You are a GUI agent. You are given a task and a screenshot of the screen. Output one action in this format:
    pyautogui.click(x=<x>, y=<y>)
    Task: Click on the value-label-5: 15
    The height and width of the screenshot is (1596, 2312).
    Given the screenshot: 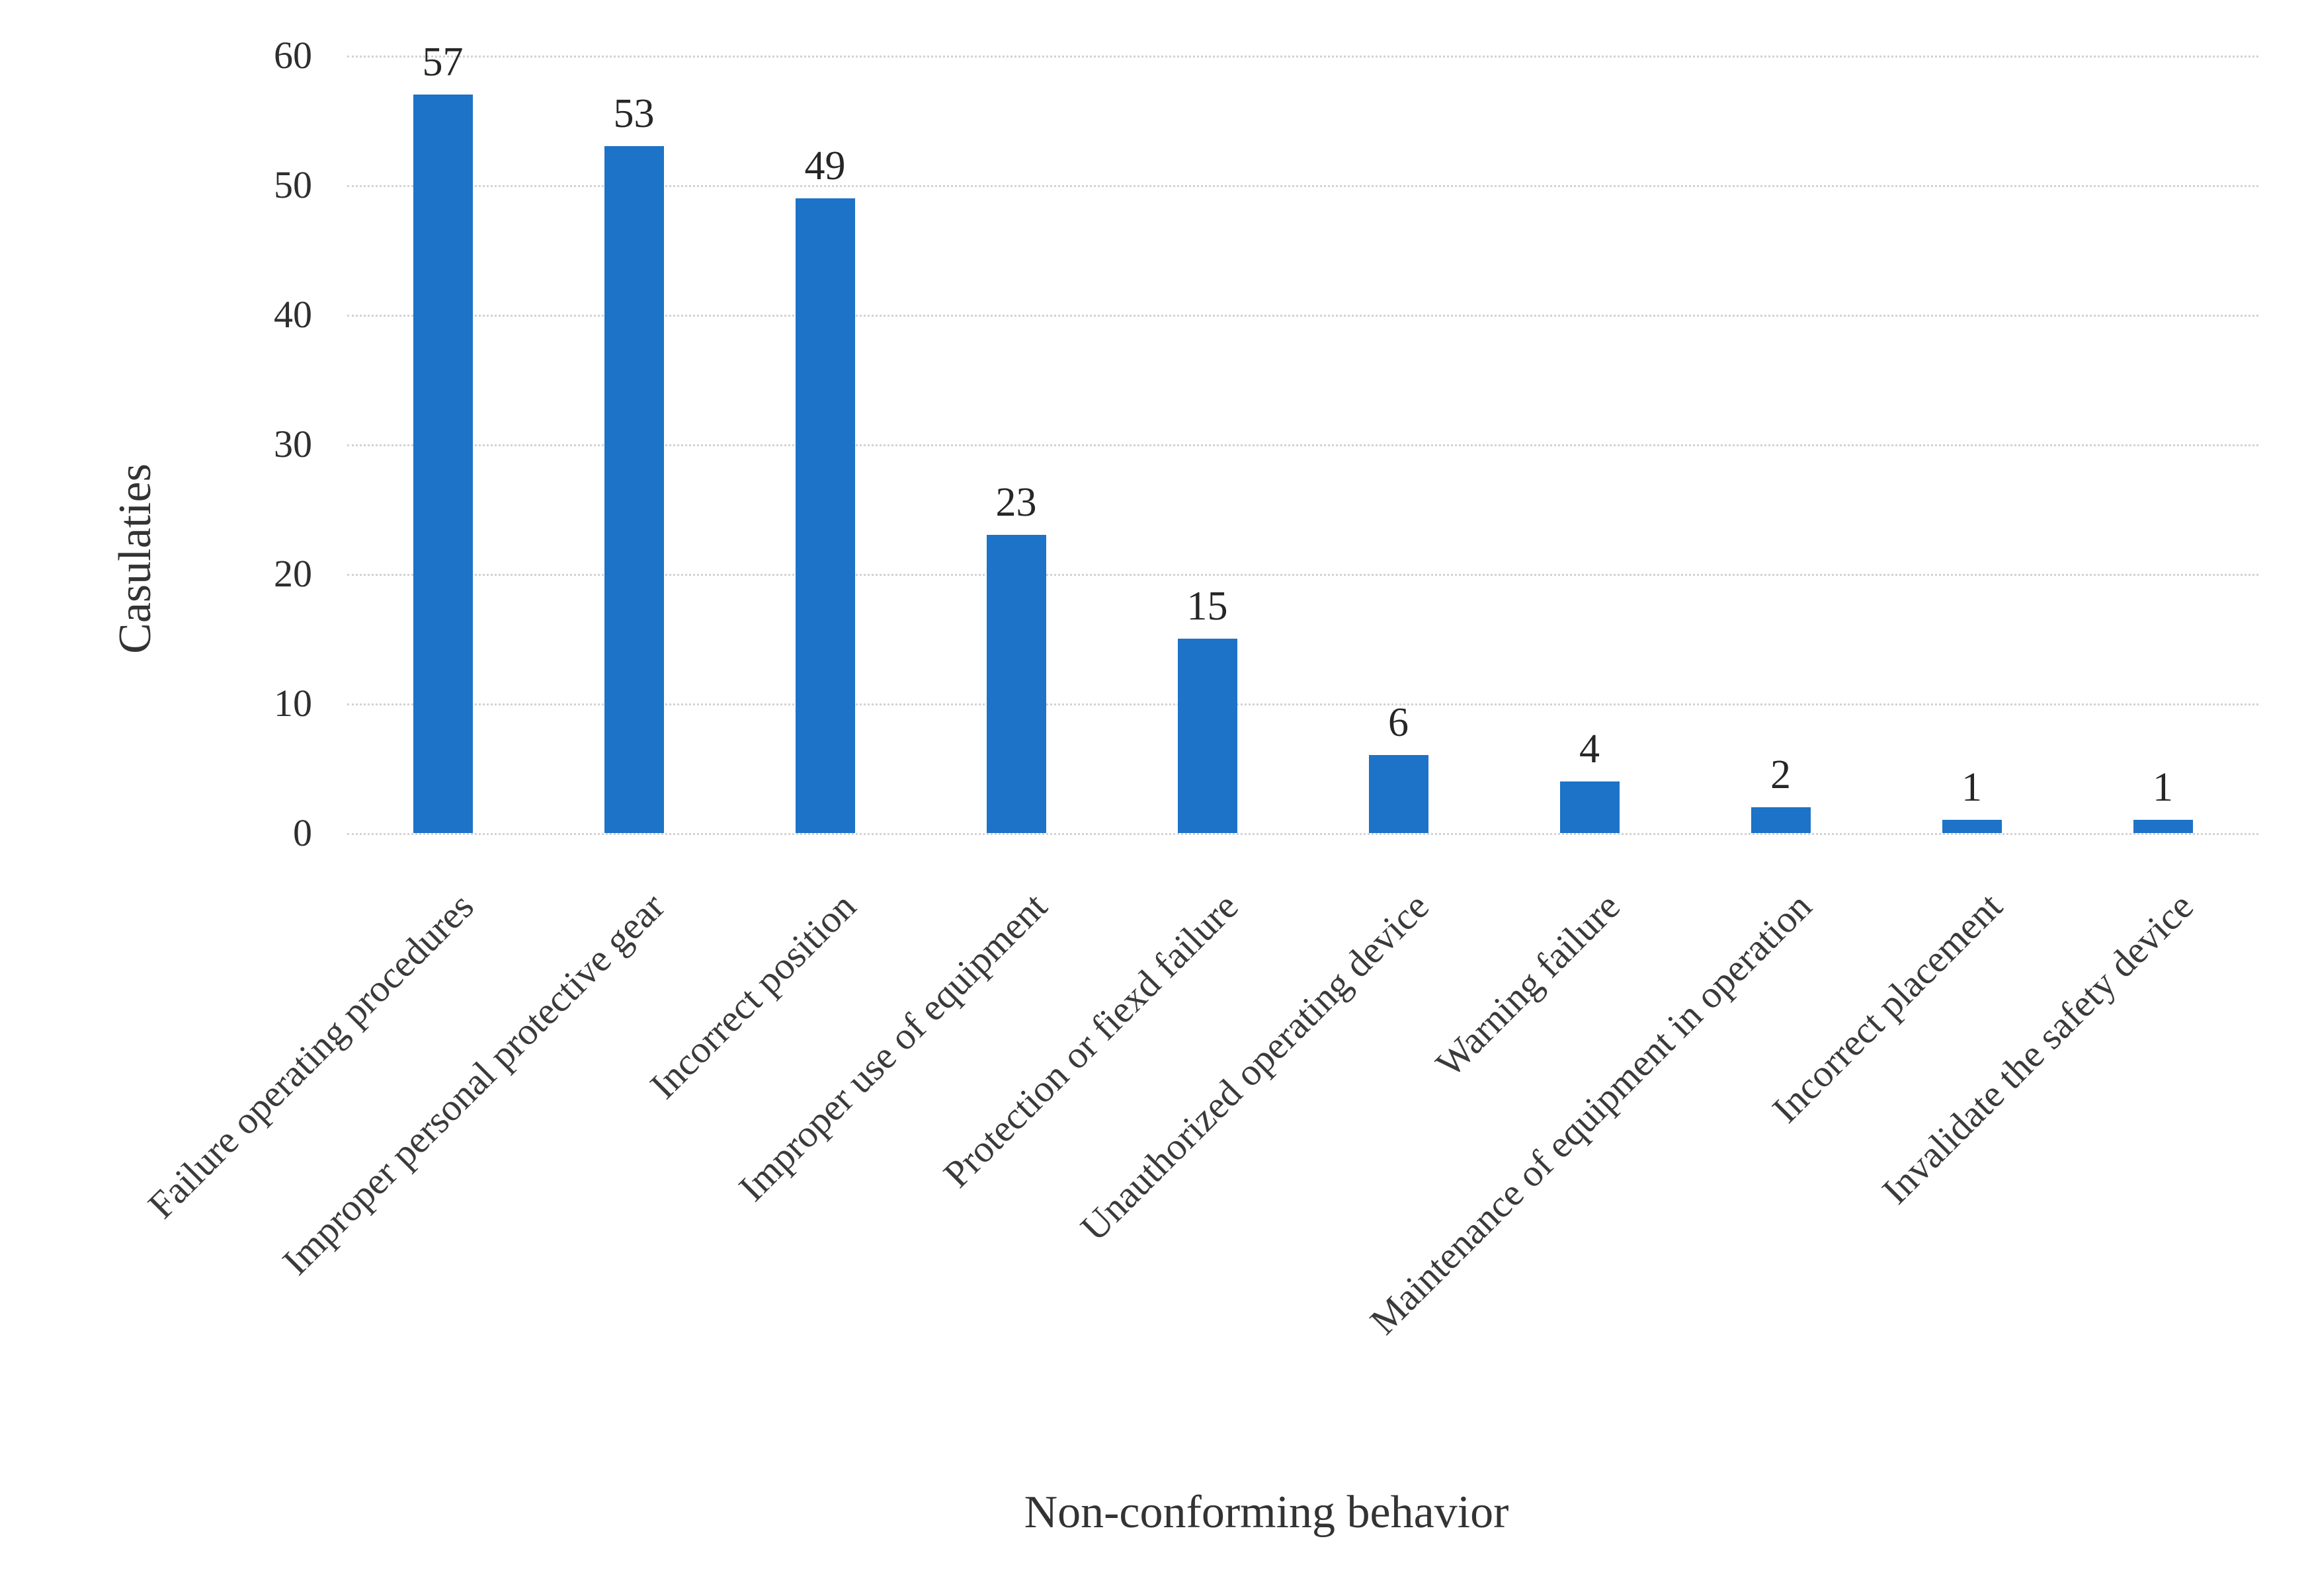 What is the action you would take?
    pyautogui.click(x=1207, y=606)
    